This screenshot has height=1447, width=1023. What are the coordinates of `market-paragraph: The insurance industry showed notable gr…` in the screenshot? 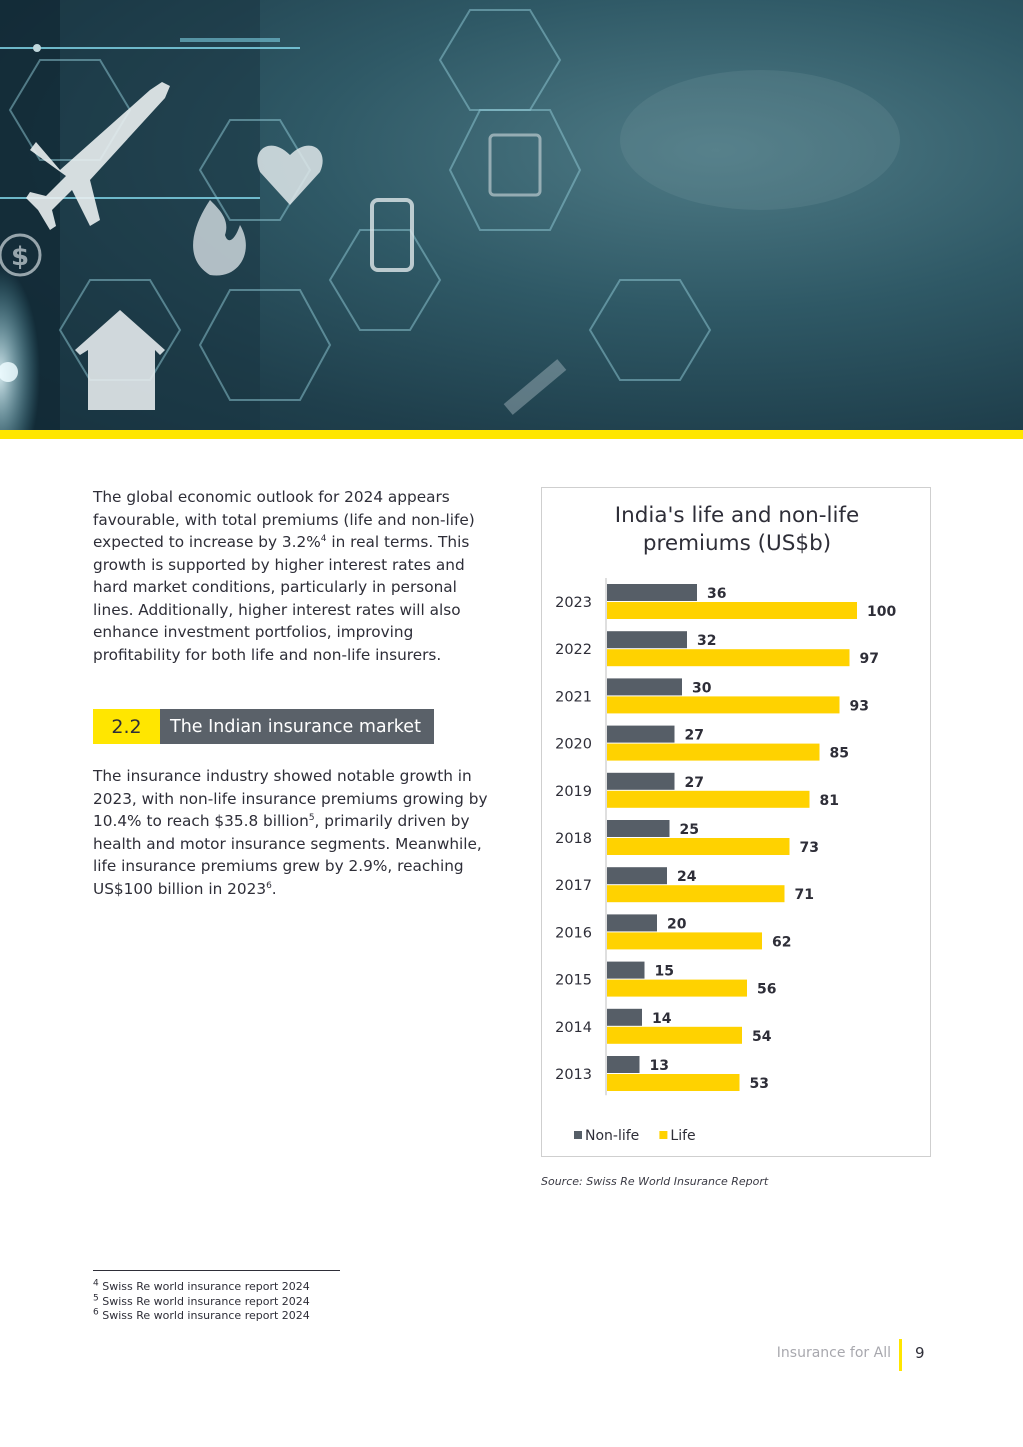 It's located at (290, 832).